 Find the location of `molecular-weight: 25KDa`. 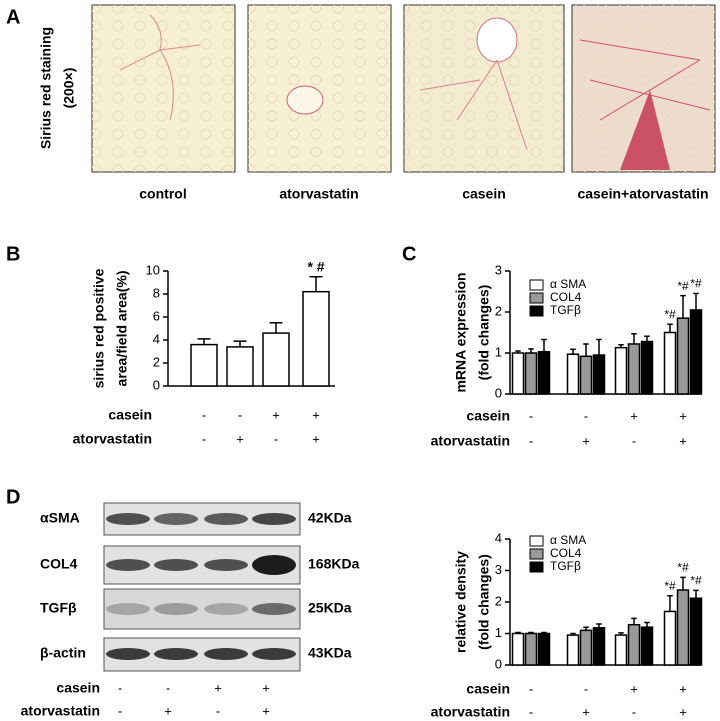

molecular-weight: 25KDa is located at coordinates (330, 608).